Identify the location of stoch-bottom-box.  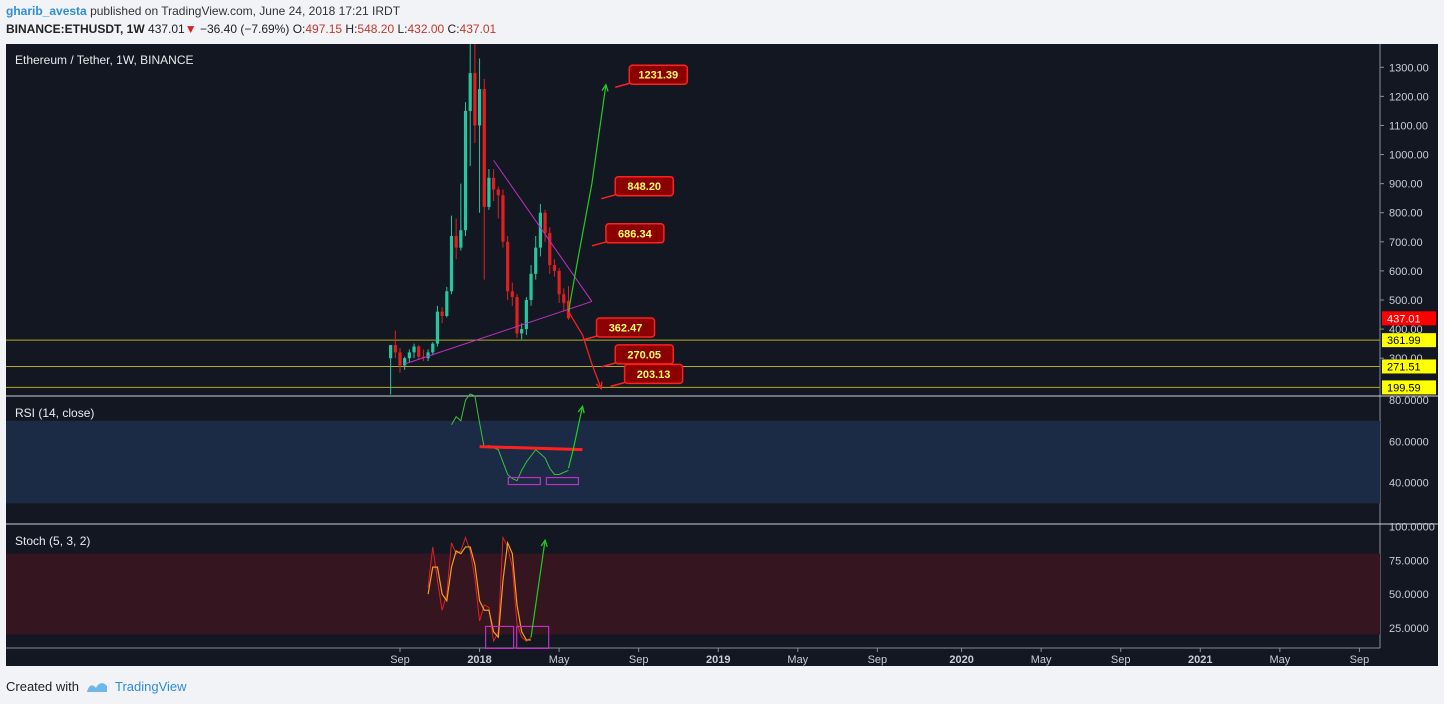
(500, 637).